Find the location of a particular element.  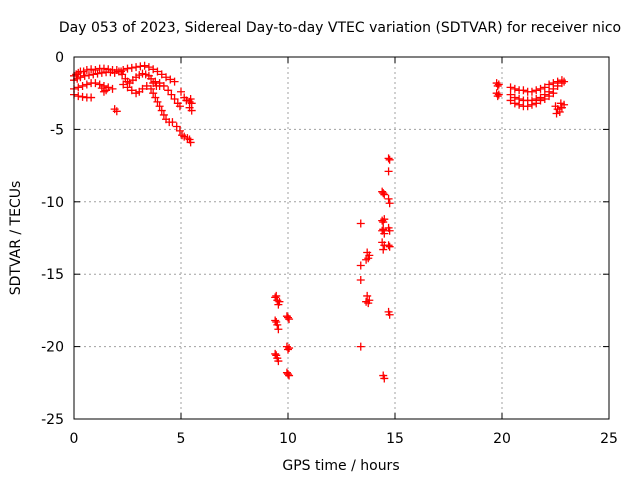

x-tick-label: 5 is located at coordinates (181, 439).